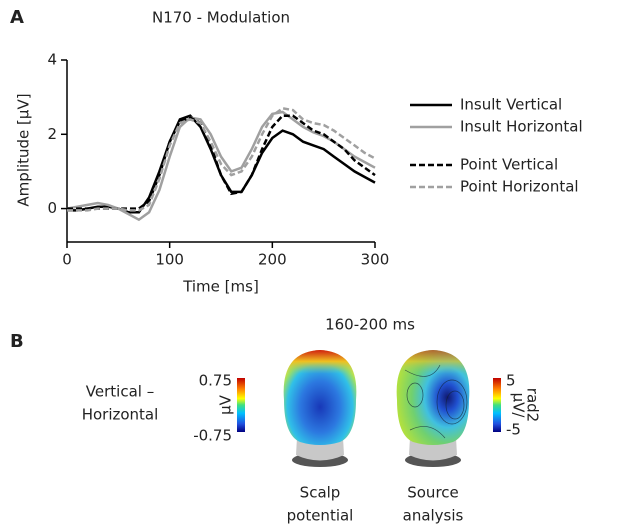 This screenshot has width=636, height=528. What do you see at coordinates (320, 516) in the screenshot?
I see `map-caption: potential` at bounding box center [320, 516].